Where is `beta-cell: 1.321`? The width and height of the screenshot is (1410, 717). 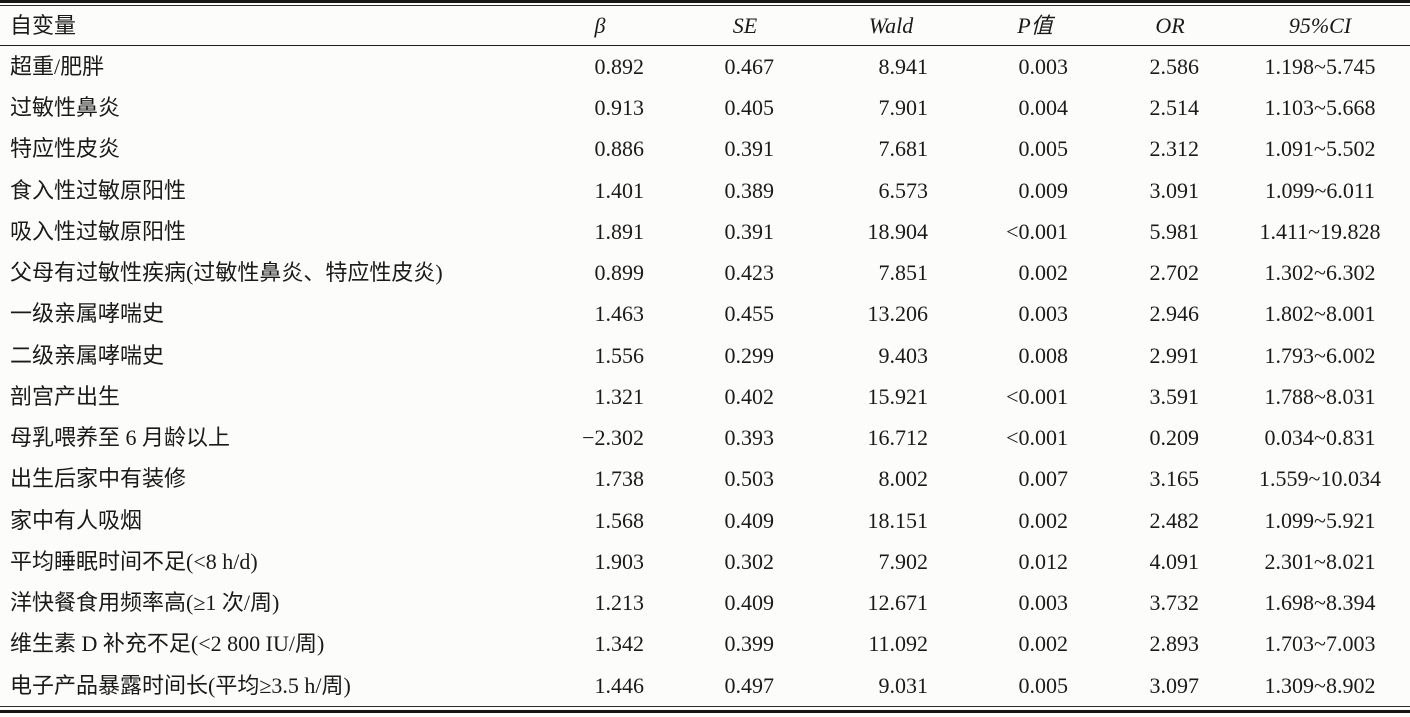
beta-cell: 1.321 is located at coordinates (619, 396).